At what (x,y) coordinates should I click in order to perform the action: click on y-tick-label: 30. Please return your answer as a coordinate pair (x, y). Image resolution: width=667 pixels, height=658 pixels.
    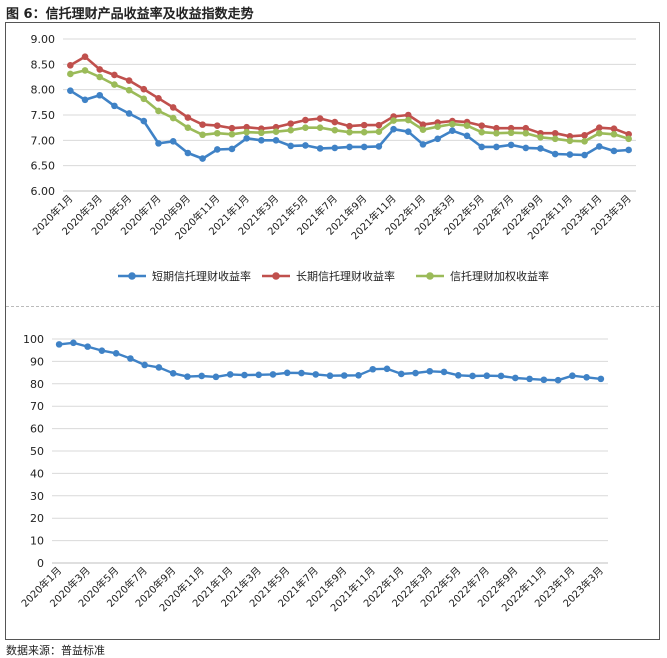
    Looking at the image, I should click on (37, 496).